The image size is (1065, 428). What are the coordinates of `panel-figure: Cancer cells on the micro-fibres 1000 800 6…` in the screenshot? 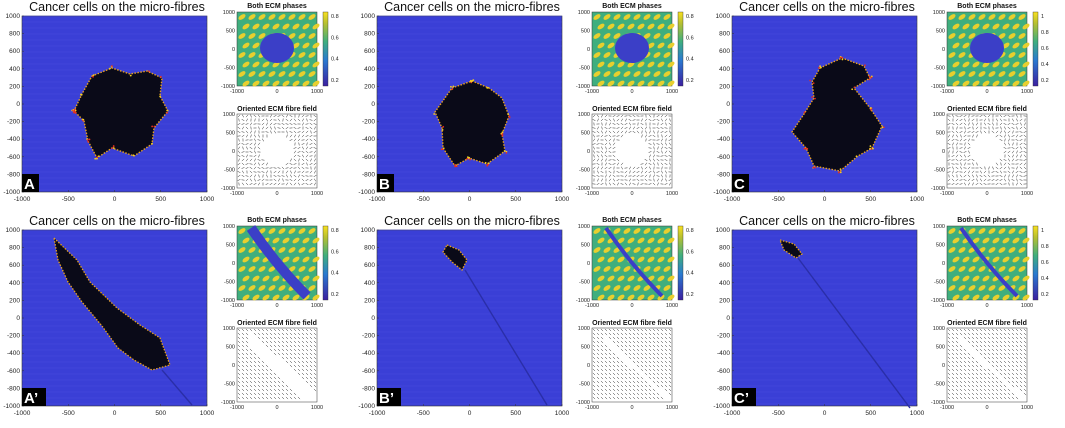 It's located at (881, 315).